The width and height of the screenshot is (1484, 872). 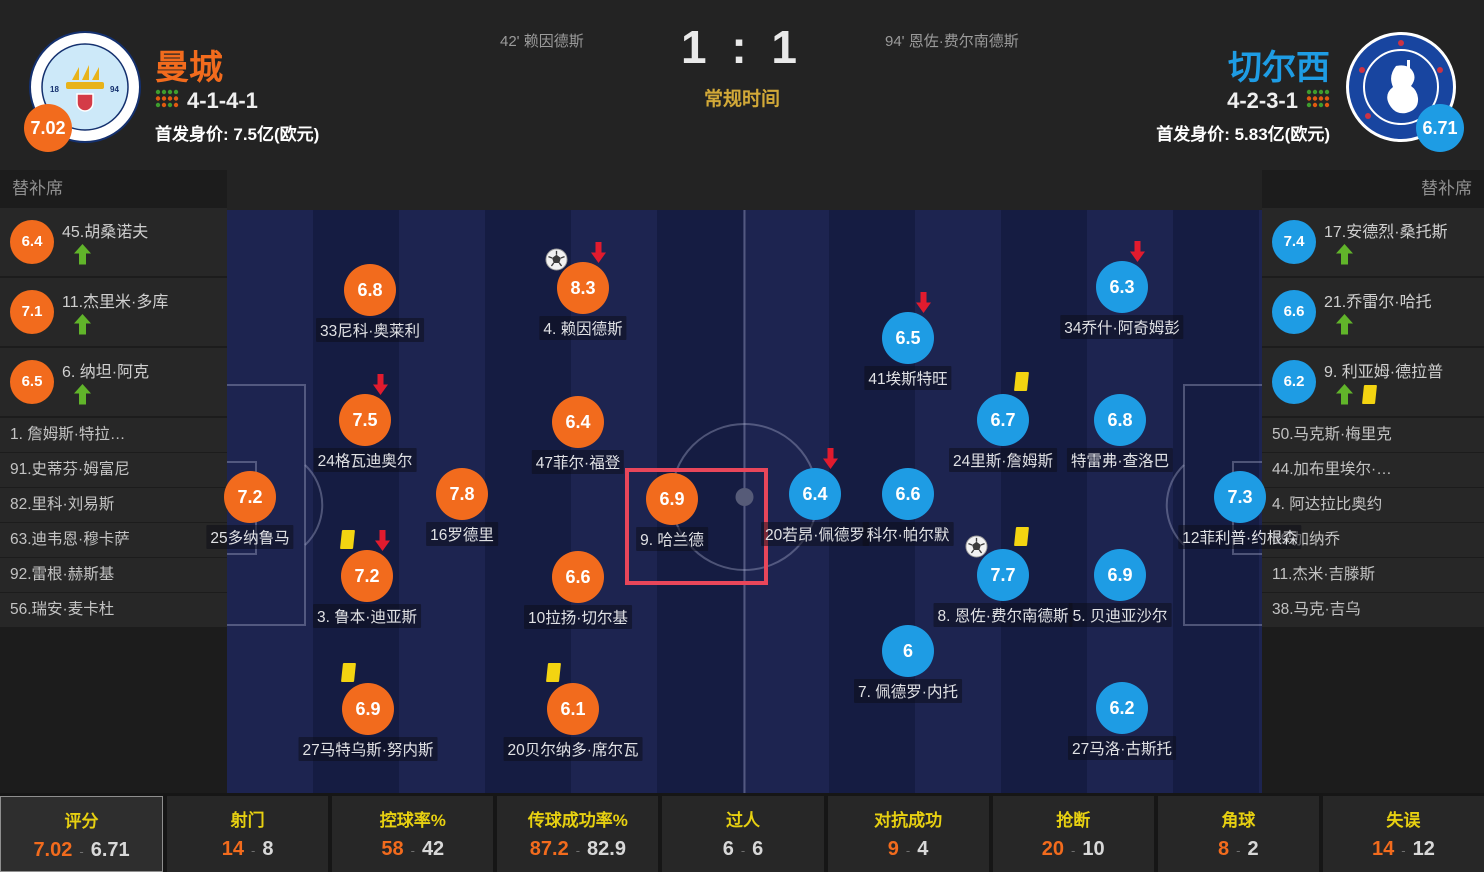 I want to click on player-rating: 7.7, so click(x=1003, y=575).